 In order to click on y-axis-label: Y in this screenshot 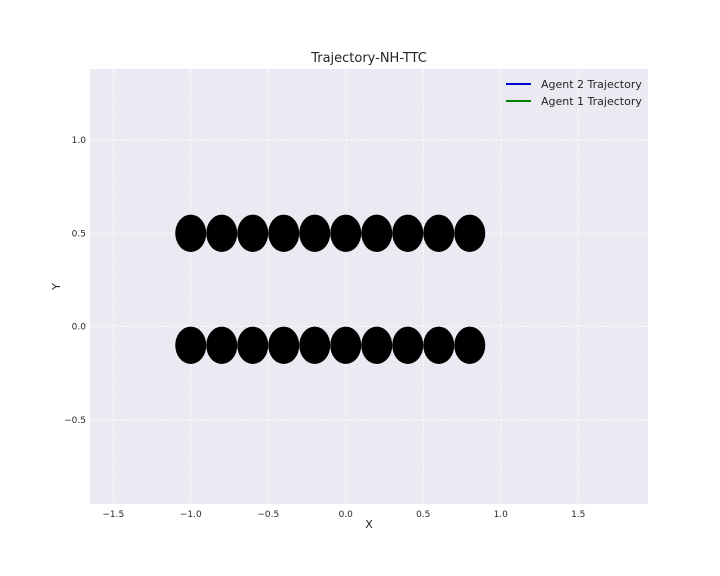, I will do `click(56, 287)`.